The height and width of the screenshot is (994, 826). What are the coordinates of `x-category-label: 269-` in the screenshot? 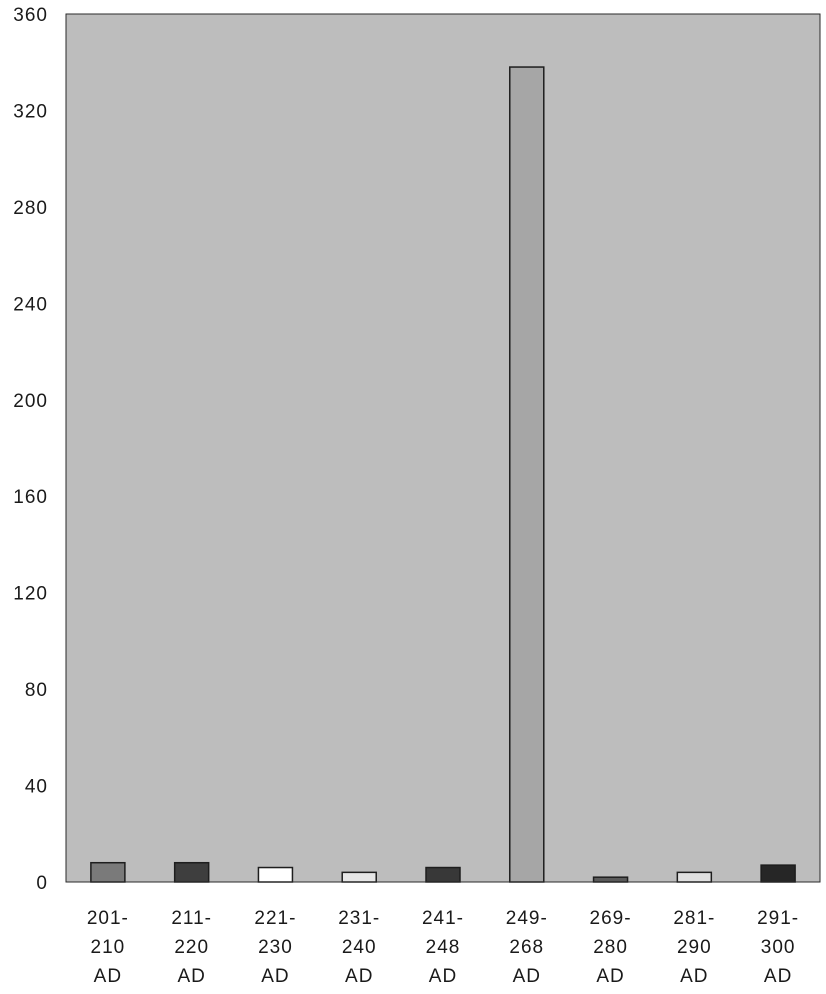 It's located at (611, 918).